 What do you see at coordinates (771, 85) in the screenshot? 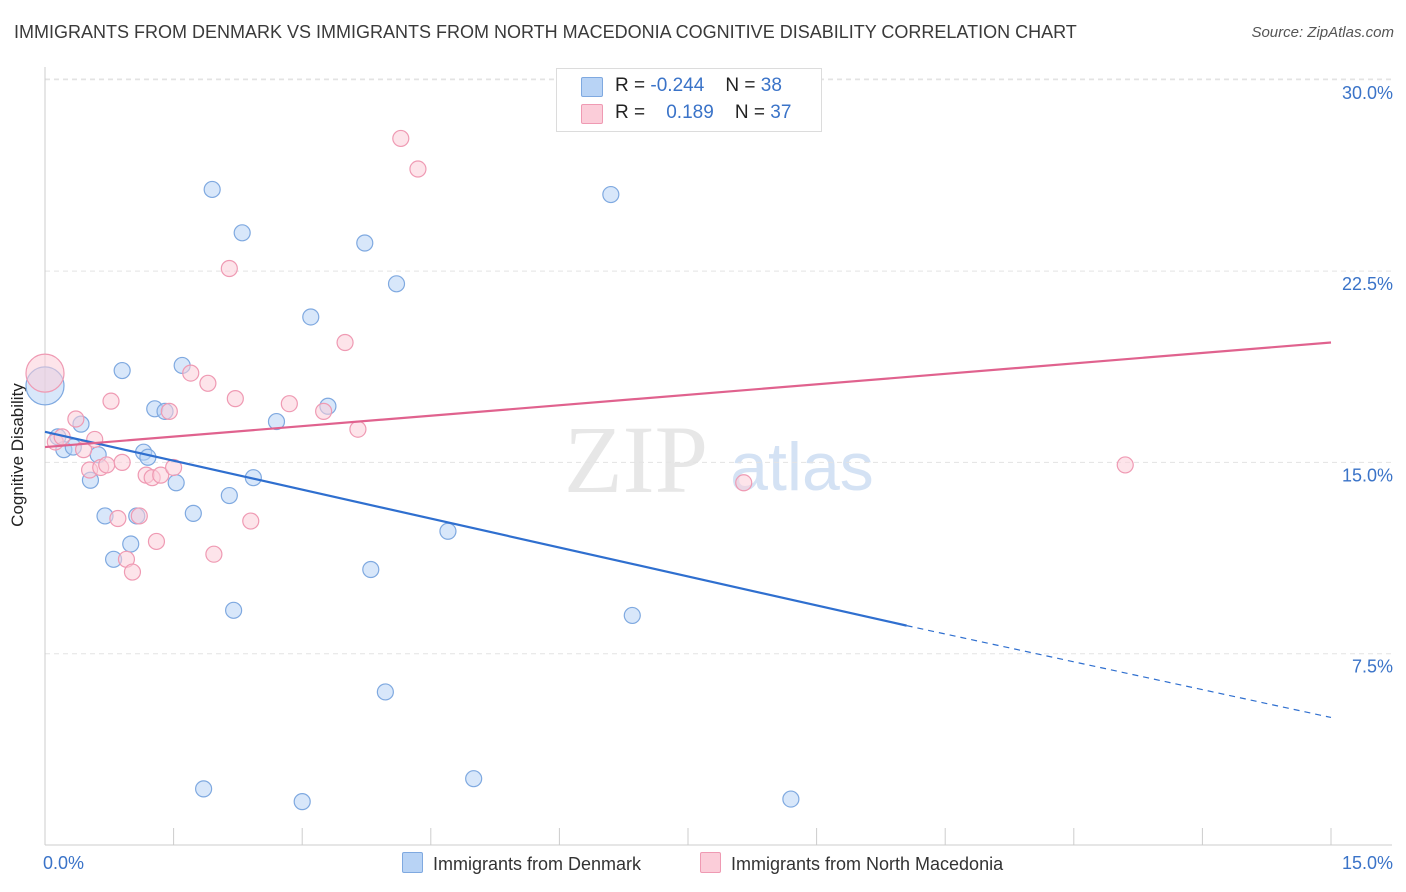
I see `n-value-denmark: 38` at bounding box center [771, 85].